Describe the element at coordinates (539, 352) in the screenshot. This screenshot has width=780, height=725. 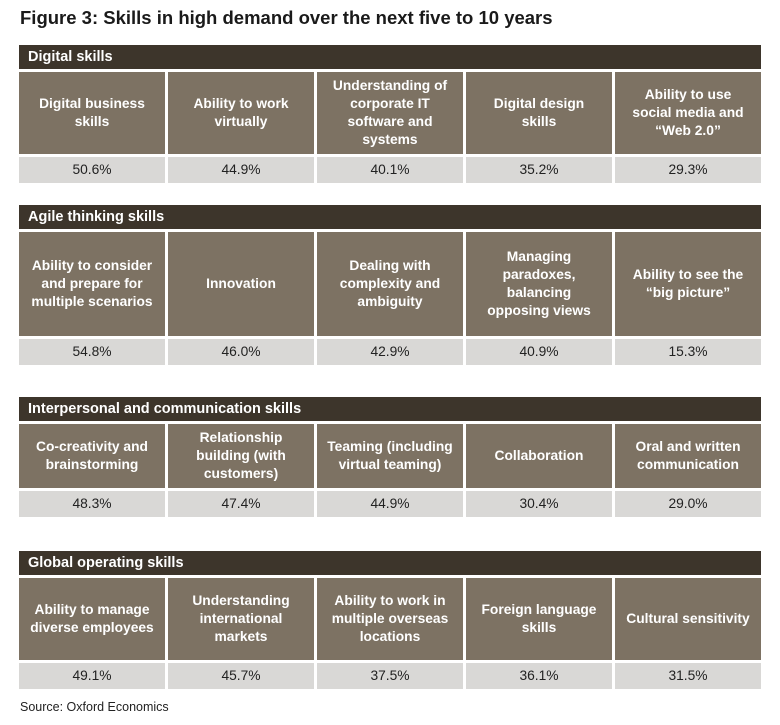
I see `skill-value: 40.9%` at that location.